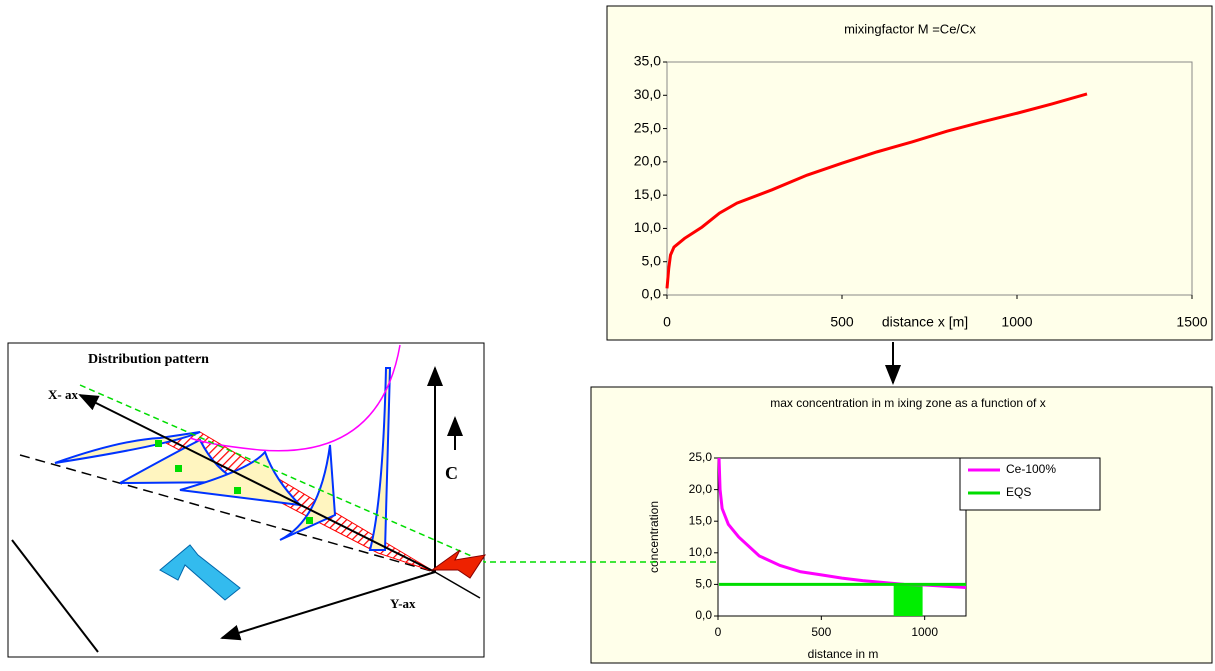  Describe the element at coordinates (647, 61) in the screenshot. I see `y-tick-label: 35,0` at that location.